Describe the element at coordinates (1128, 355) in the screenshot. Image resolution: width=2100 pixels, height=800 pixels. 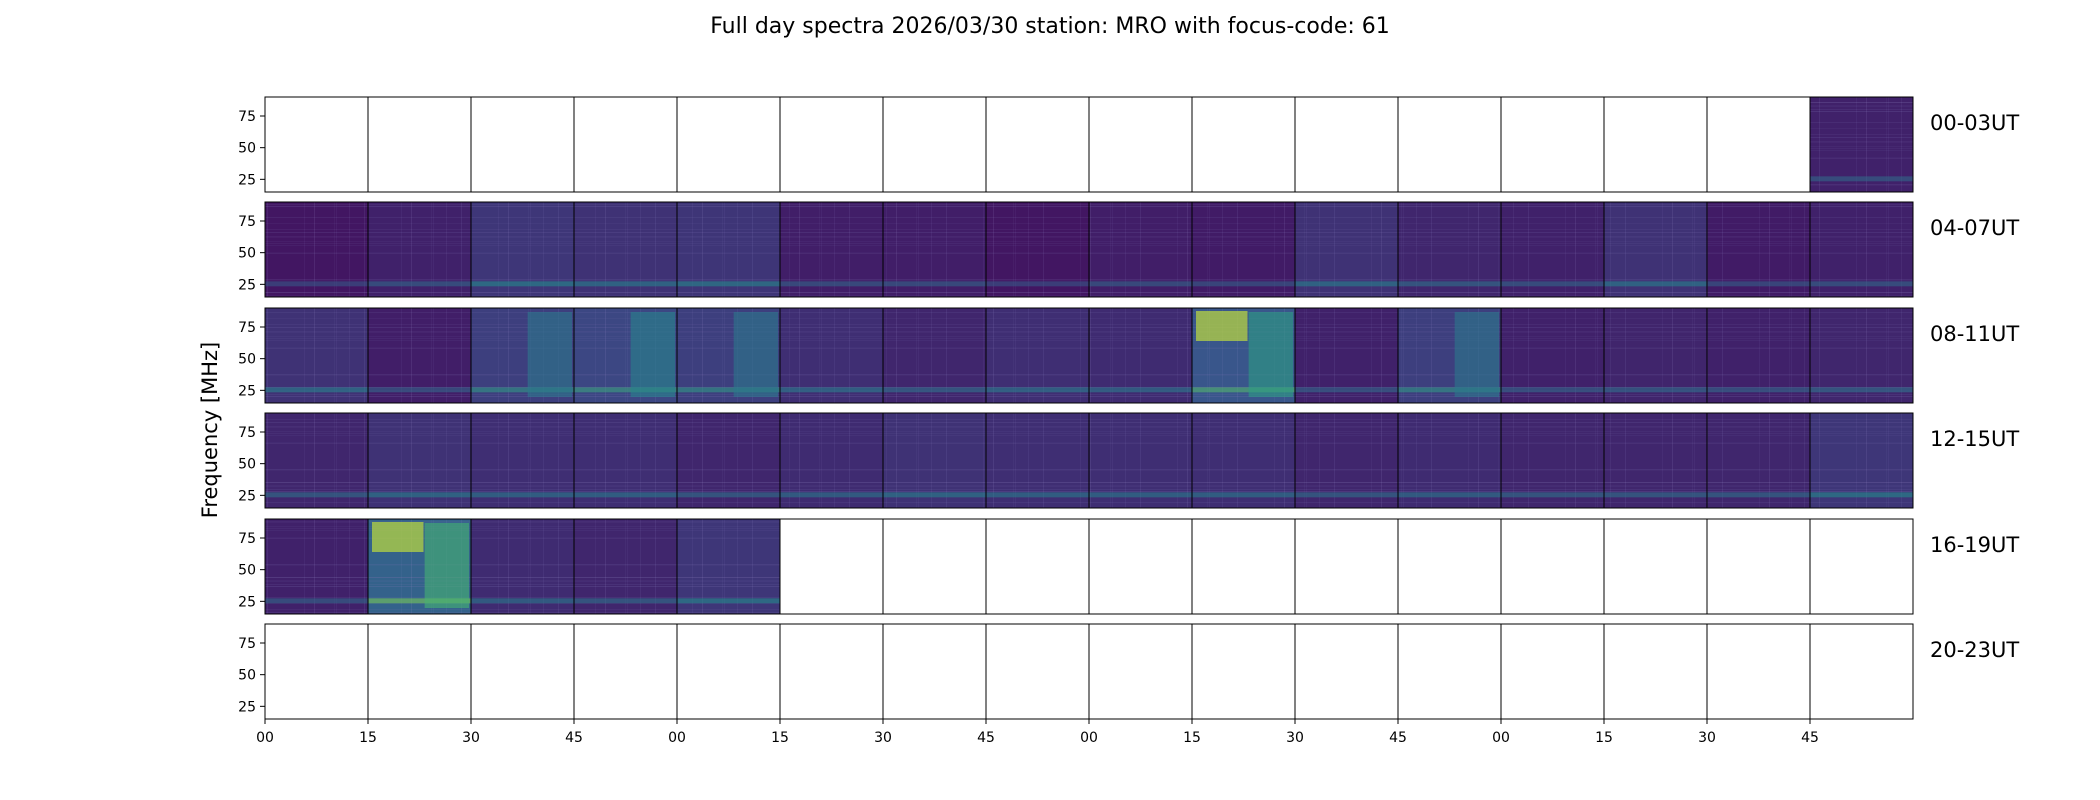
I see `row-08-11UT: 25 50 75 08-11UT` at that location.